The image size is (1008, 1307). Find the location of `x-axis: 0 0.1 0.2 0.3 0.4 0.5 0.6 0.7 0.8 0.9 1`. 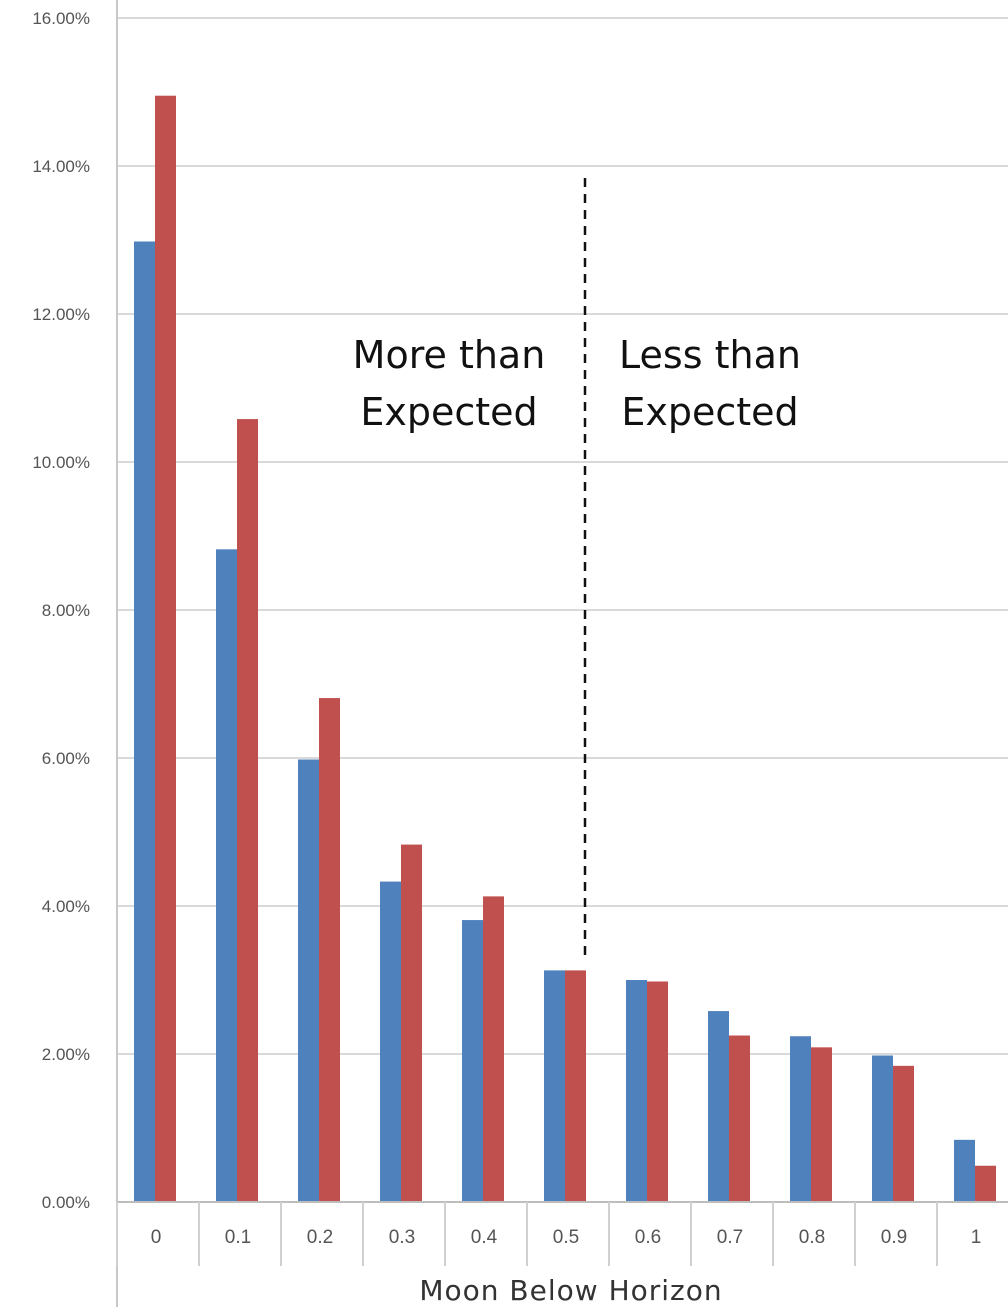

x-axis: 0 0.1 0.2 0.3 0.4 0.5 0.6 0.7 0.8 0.9 1 is located at coordinates (562, 1233).